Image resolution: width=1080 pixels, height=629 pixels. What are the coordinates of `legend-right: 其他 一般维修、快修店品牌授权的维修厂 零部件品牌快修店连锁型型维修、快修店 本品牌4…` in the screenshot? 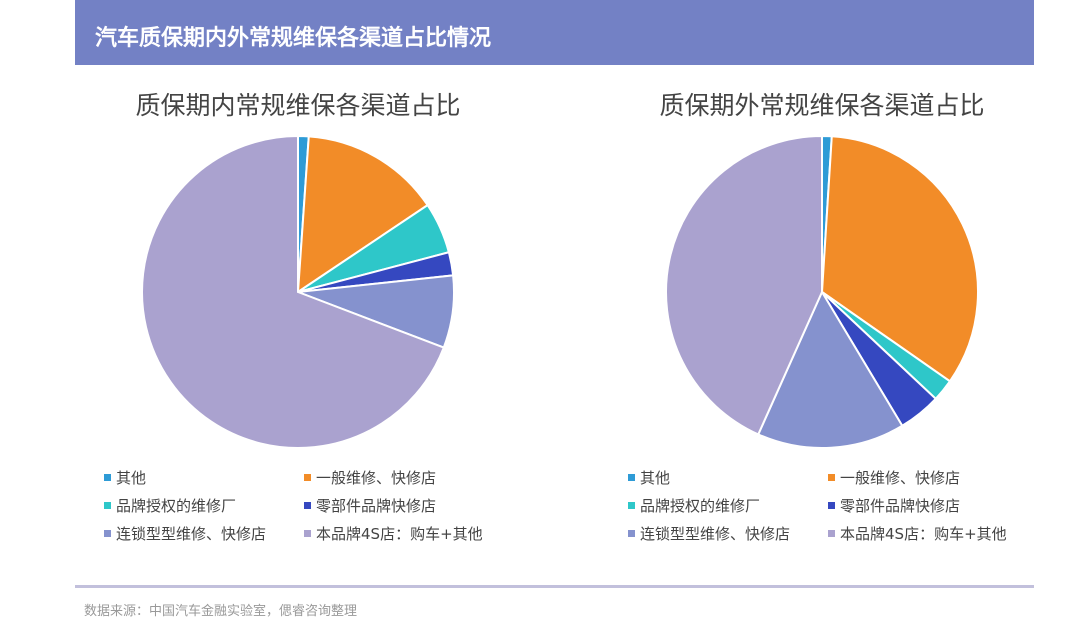 It's located at (828, 505).